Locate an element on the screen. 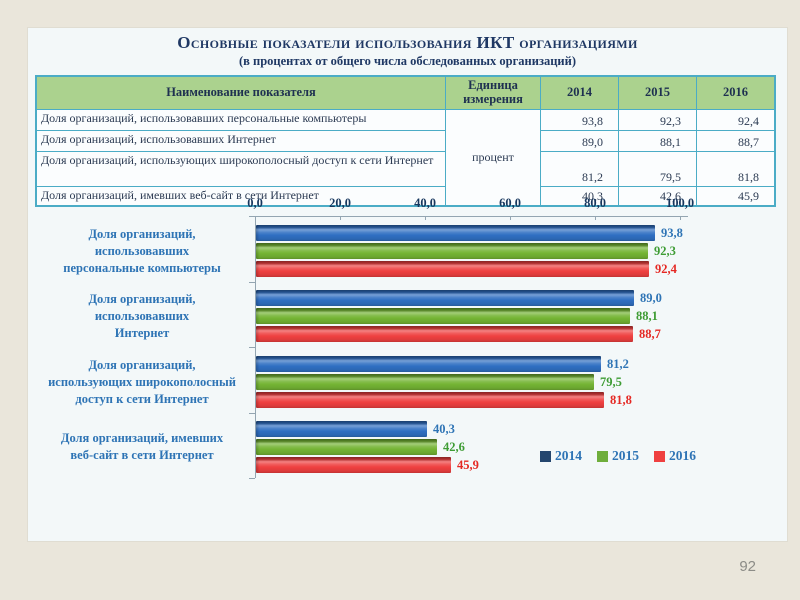  col-header-2015: 2015 is located at coordinates (657, 92).